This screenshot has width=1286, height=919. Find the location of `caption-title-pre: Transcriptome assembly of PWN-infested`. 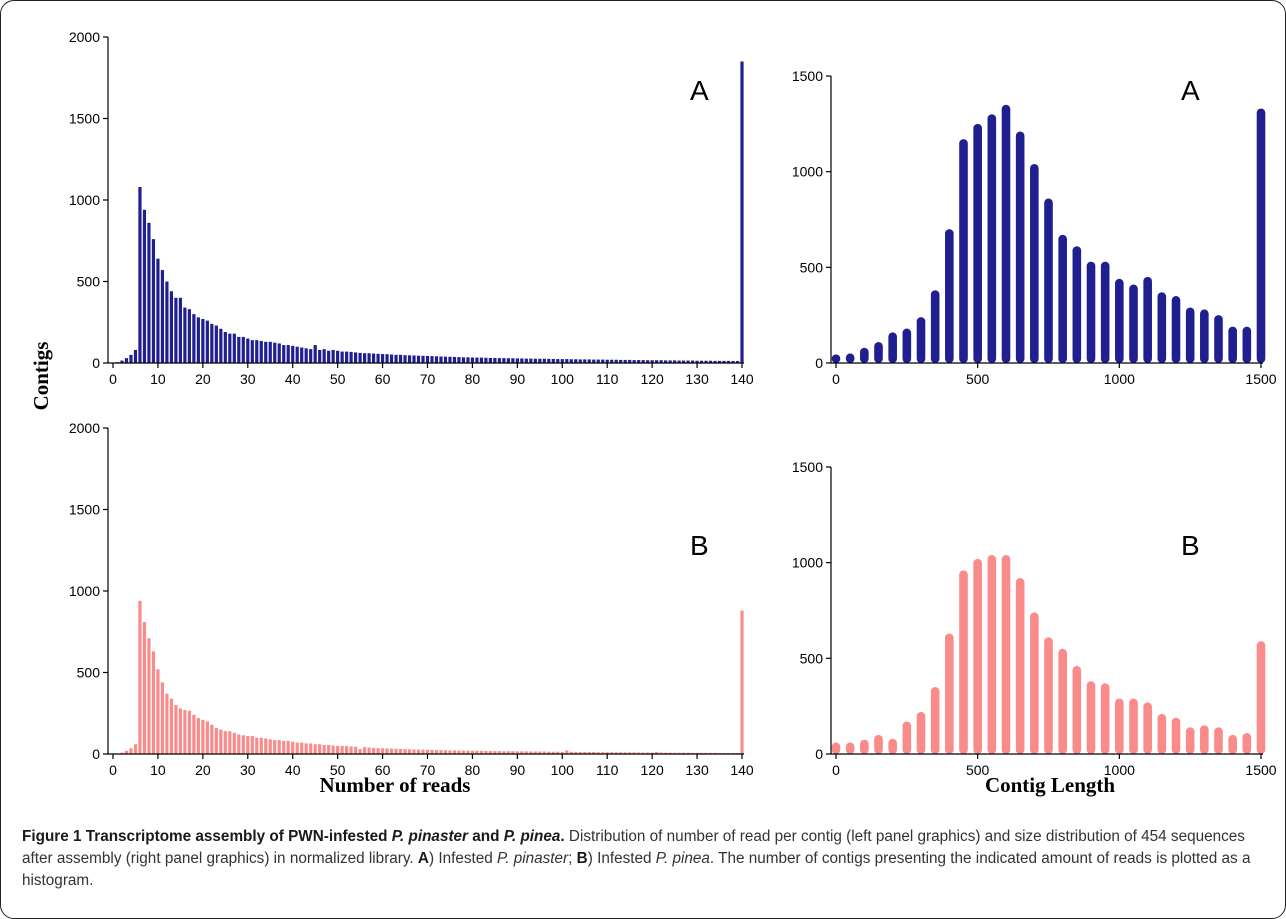

caption-title-pre: Transcriptome assembly of PWN-infested is located at coordinates (238, 836).